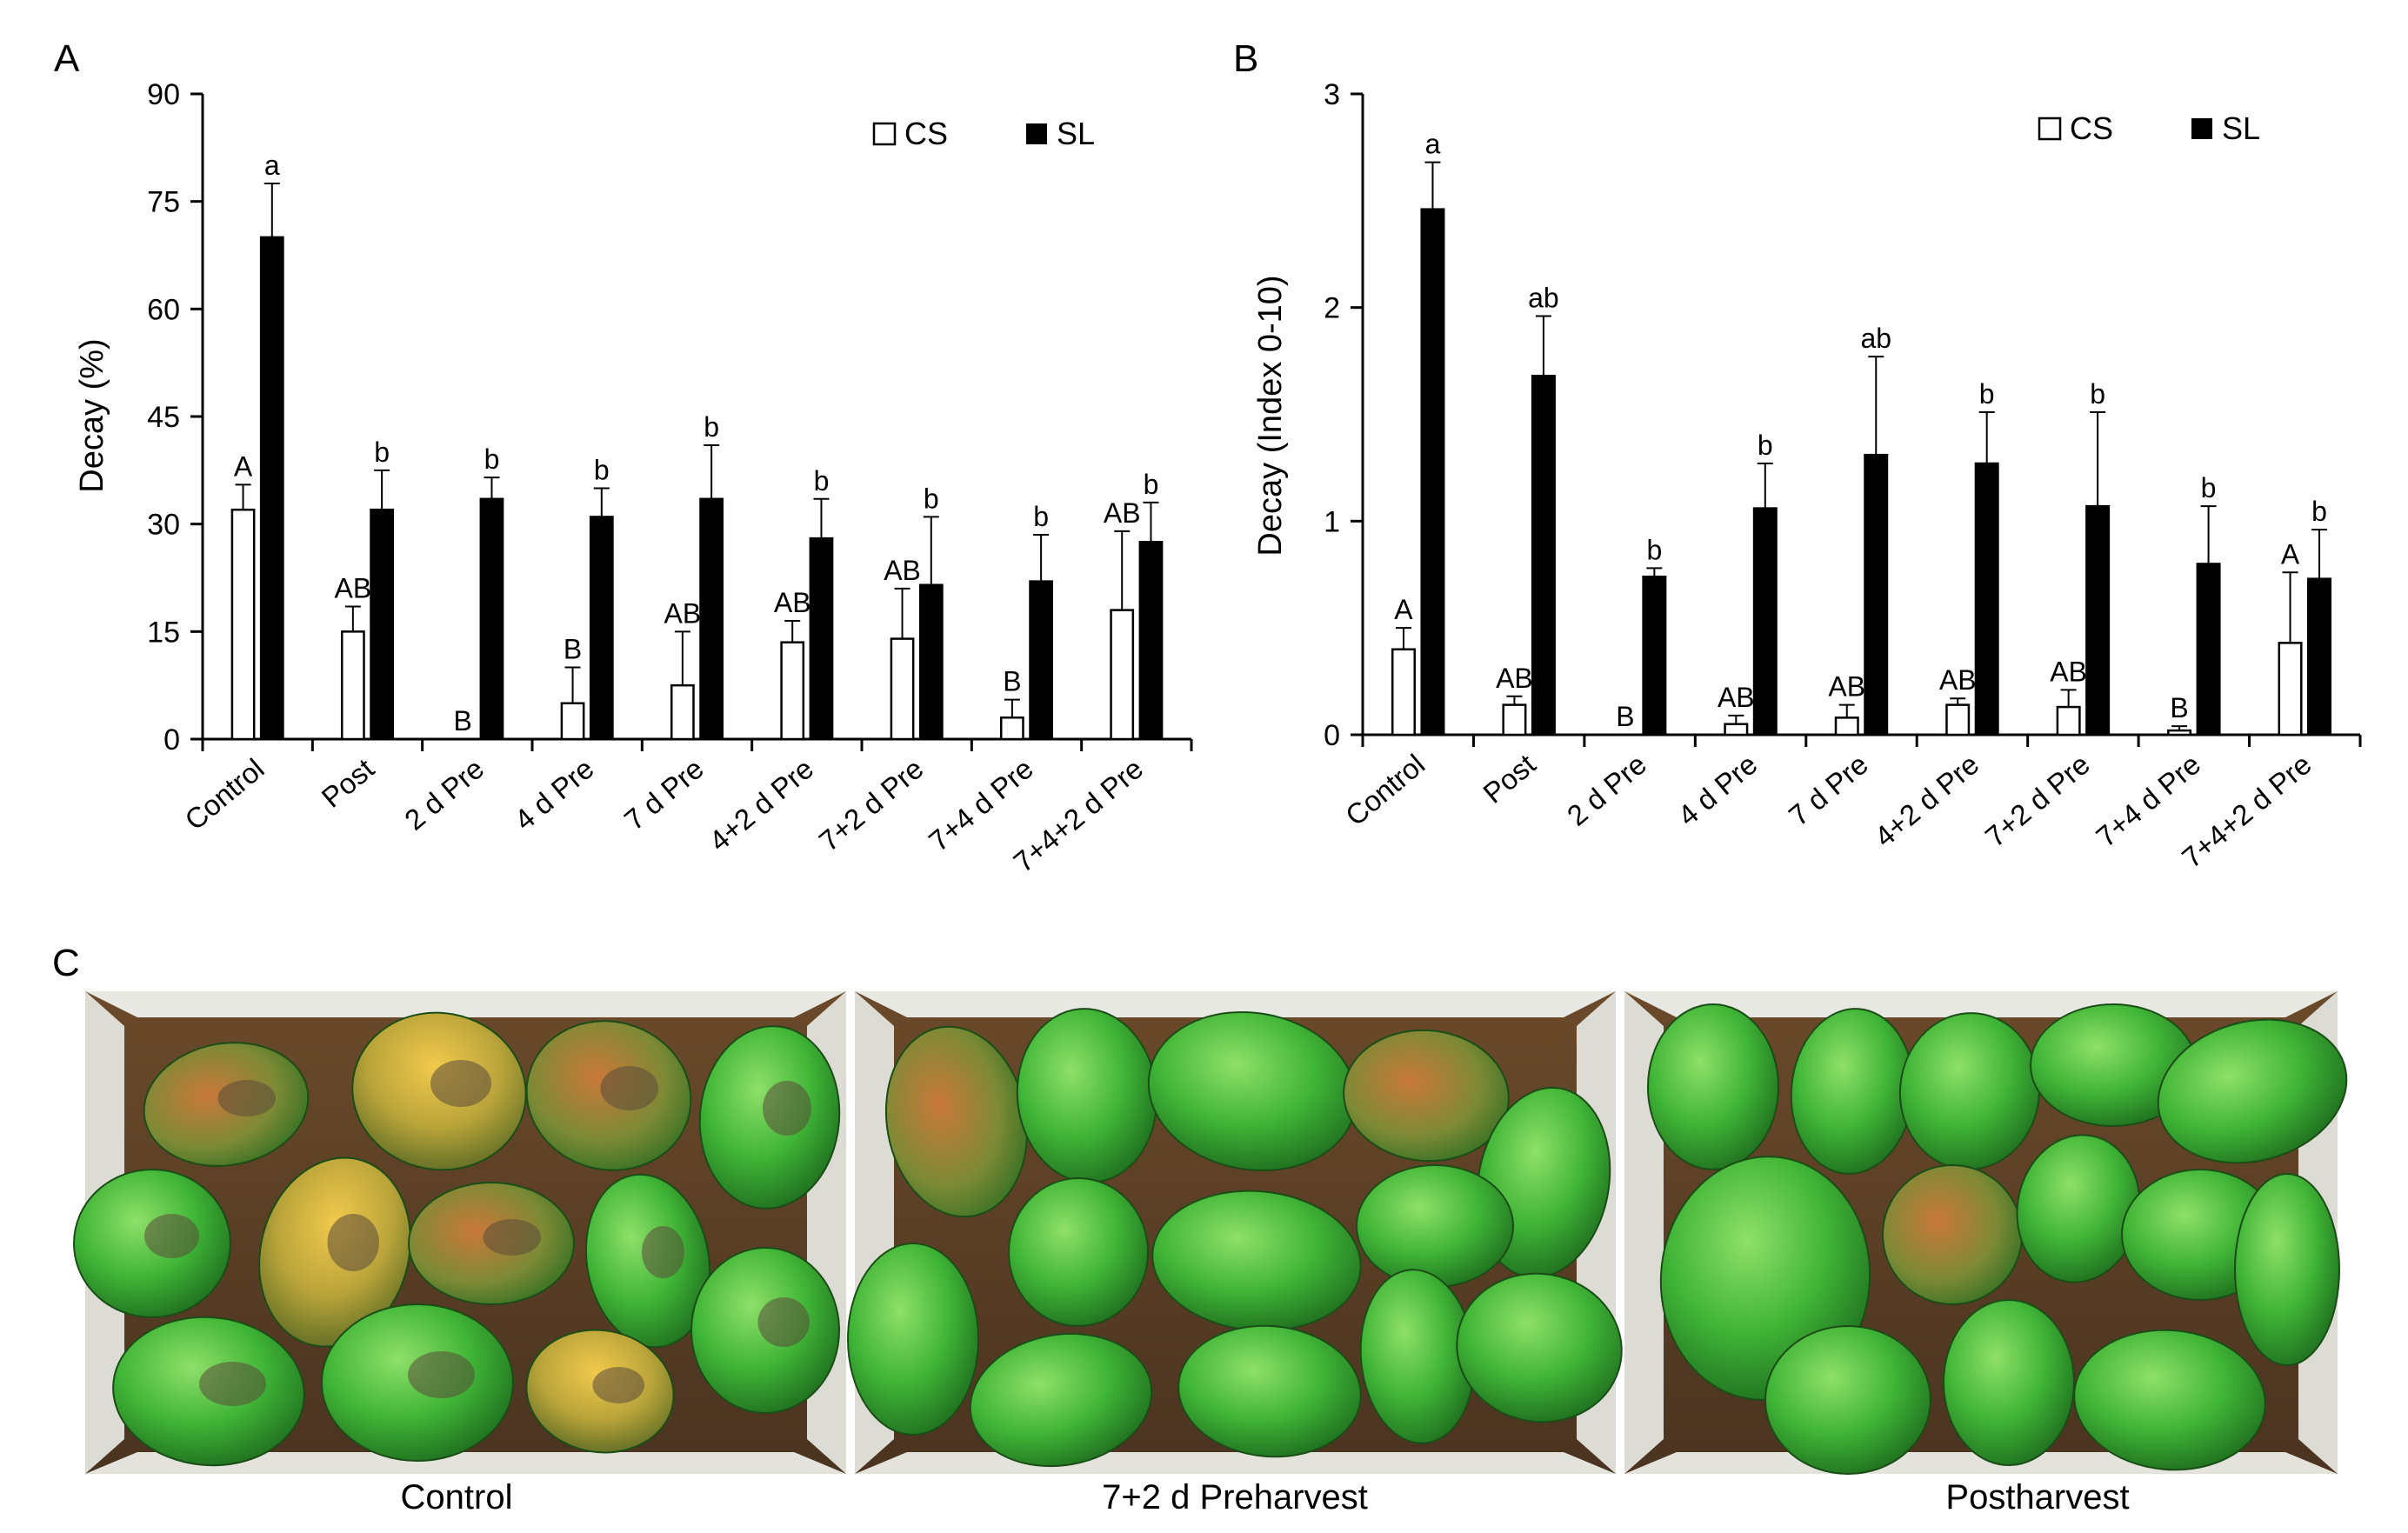 The height and width of the screenshot is (1533, 2408). Describe the element at coordinates (1607, 790) in the screenshot. I see `category-label: 2 d Pre` at that location.